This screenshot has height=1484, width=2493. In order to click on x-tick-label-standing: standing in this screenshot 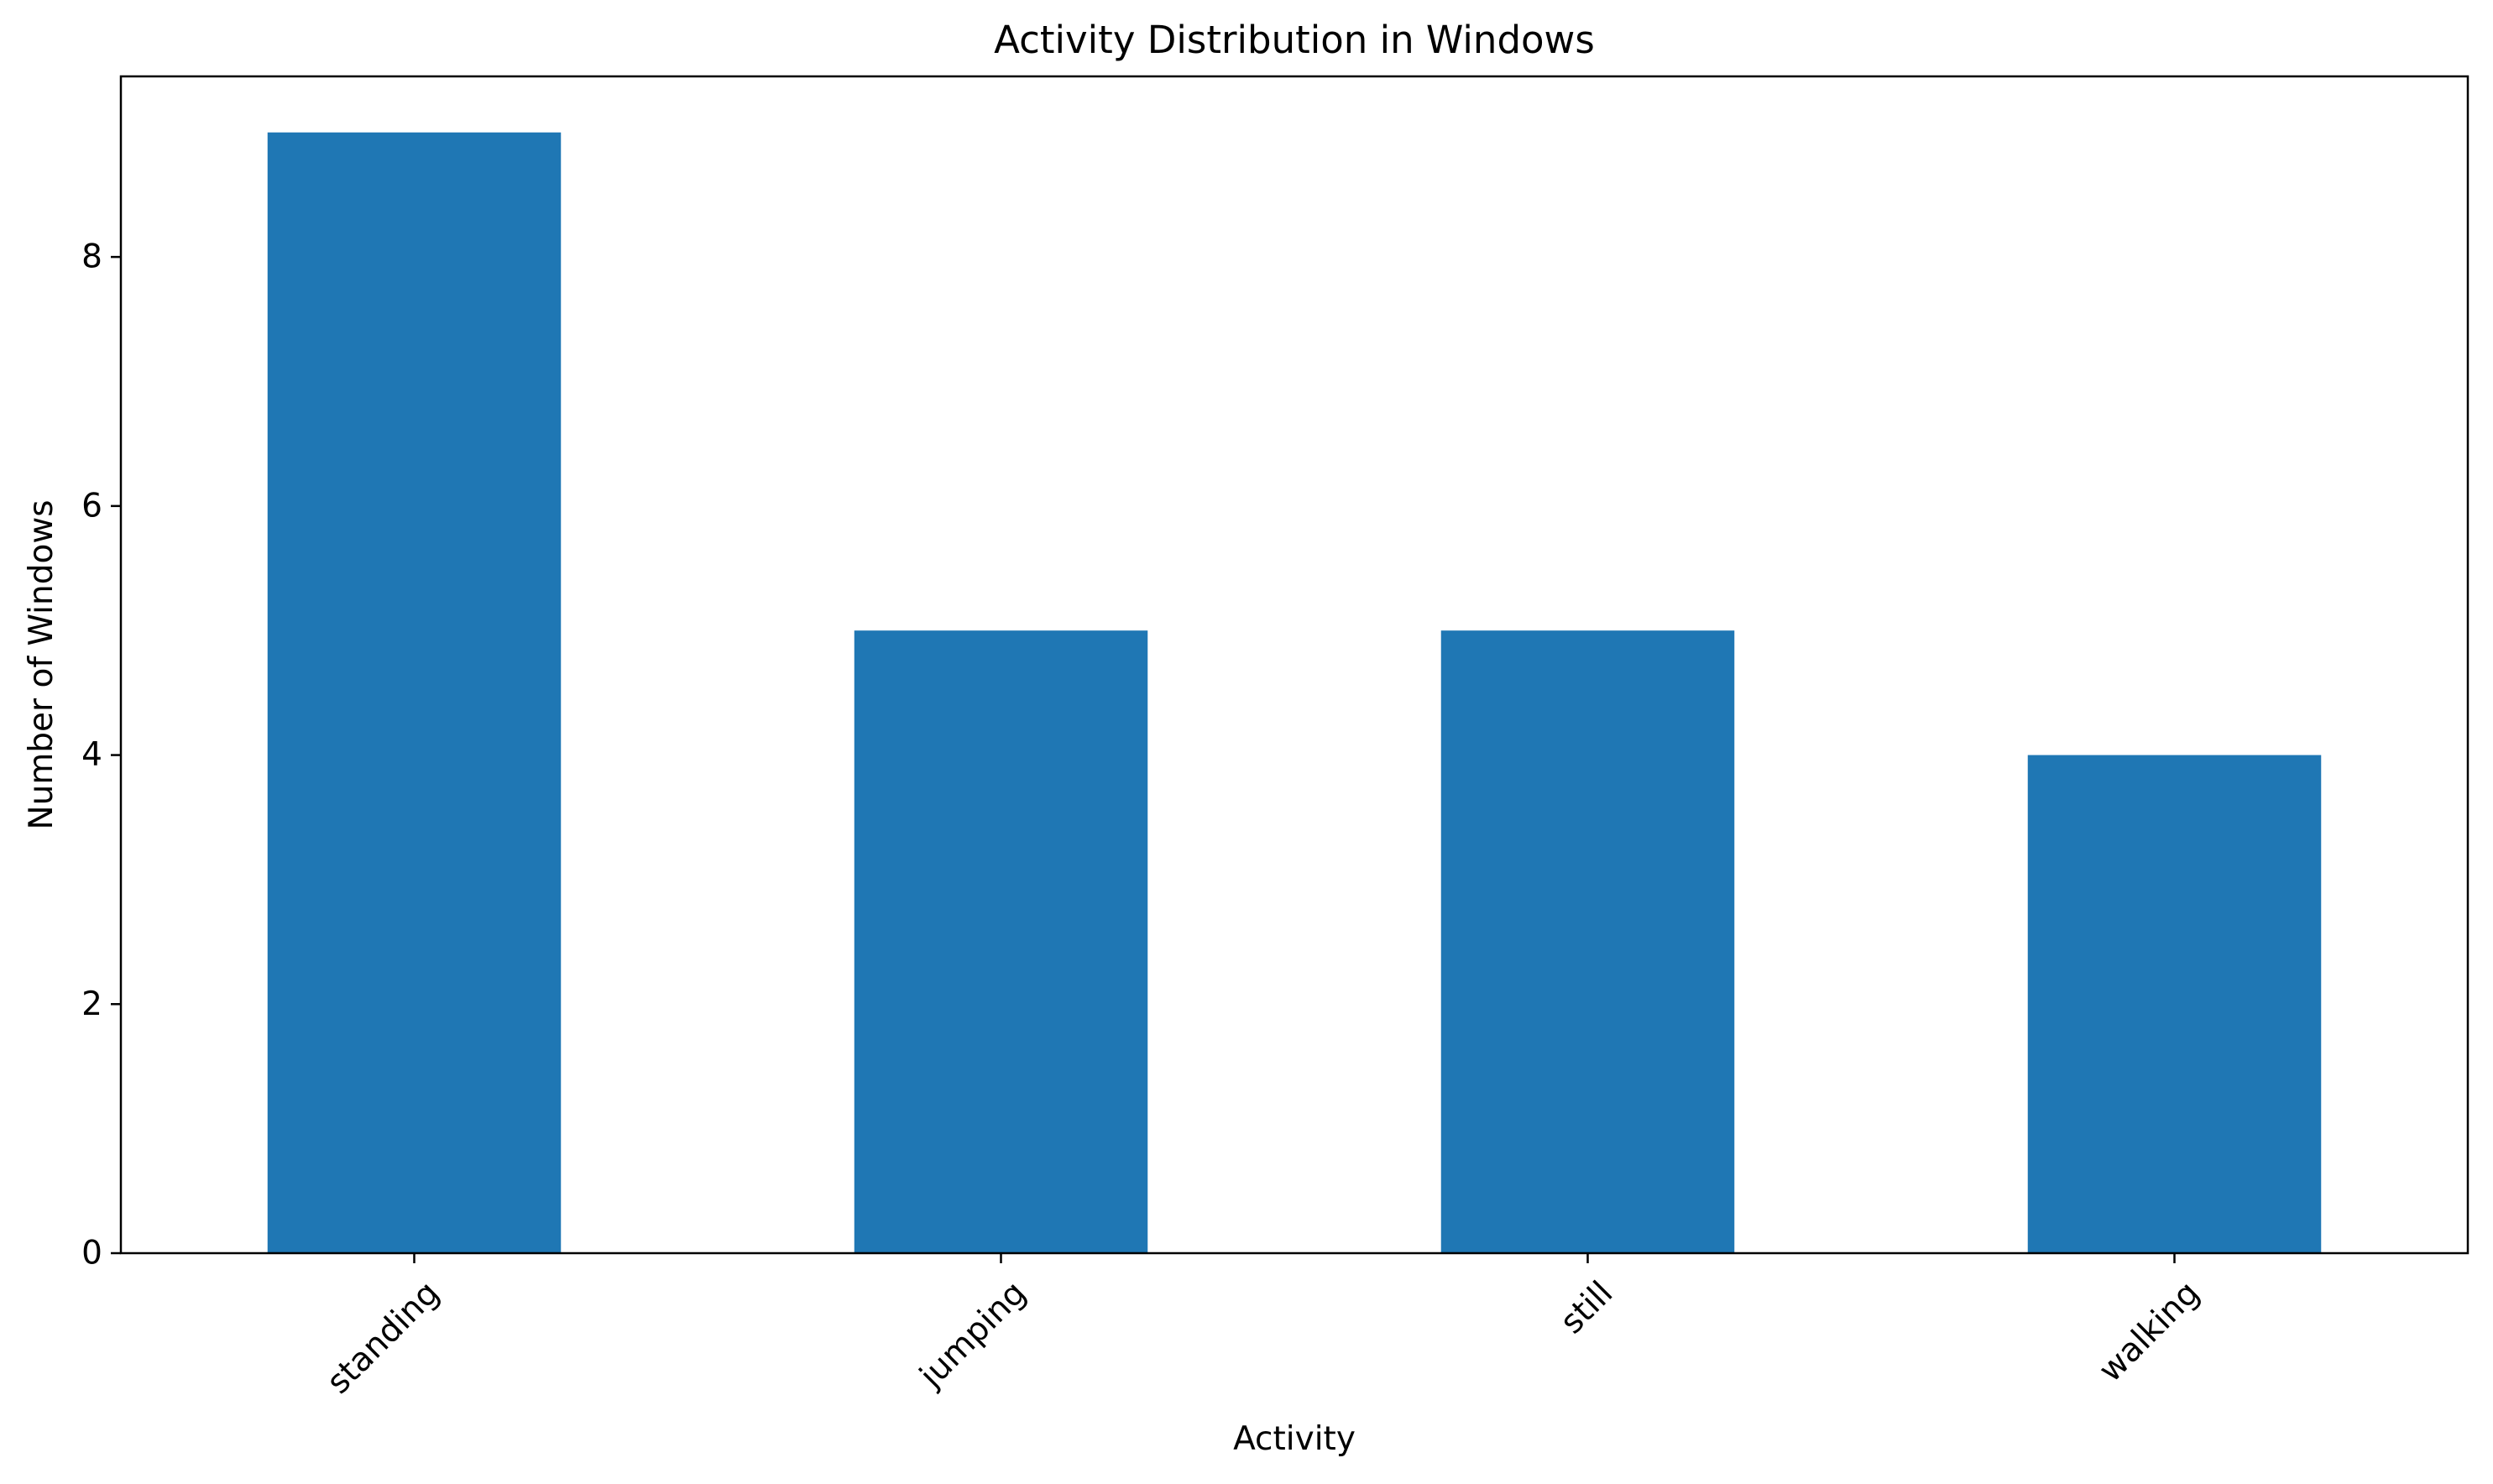, I will do `click(383, 1338)`.